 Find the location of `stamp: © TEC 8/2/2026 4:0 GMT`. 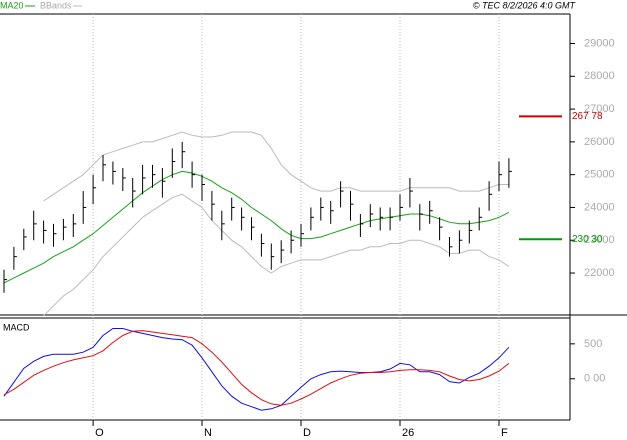

stamp: © TEC 8/2/2026 4:0 GMT is located at coordinates (525, 5).